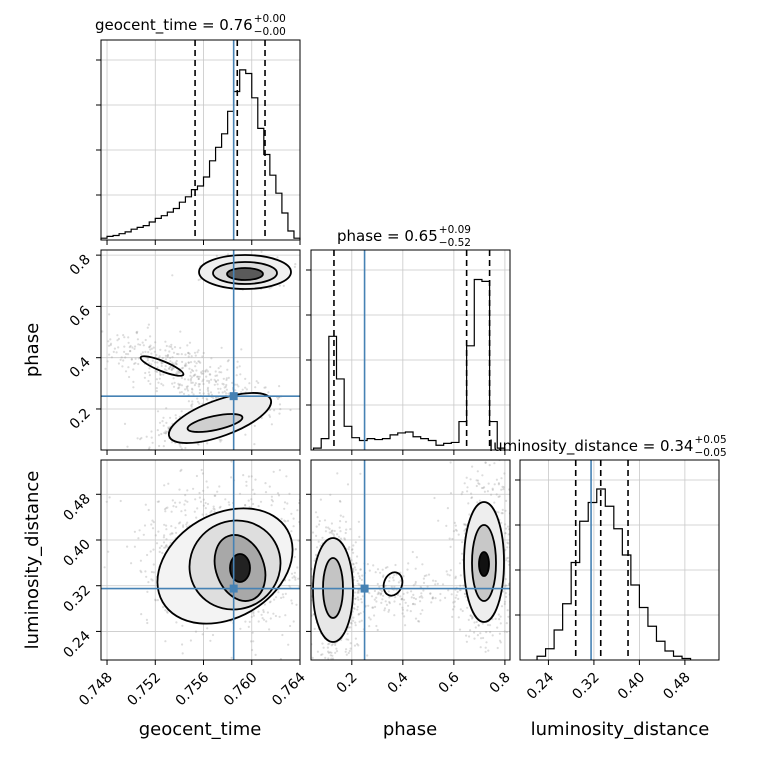  What do you see at coordinates (80, 367) in the screenshot?
I see `ytick-label-phase: 0.4` at bounding box center [80, 367].